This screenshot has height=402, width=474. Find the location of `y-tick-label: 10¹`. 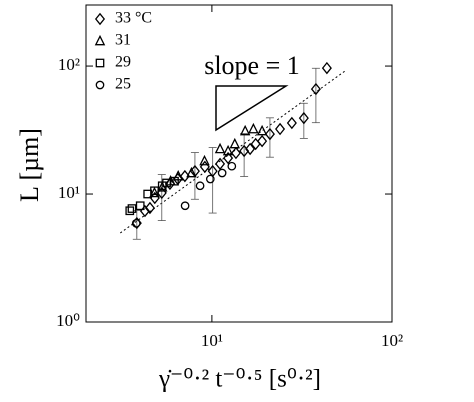

y-tick-label: 10¹ is located at coordinates (69, 192).